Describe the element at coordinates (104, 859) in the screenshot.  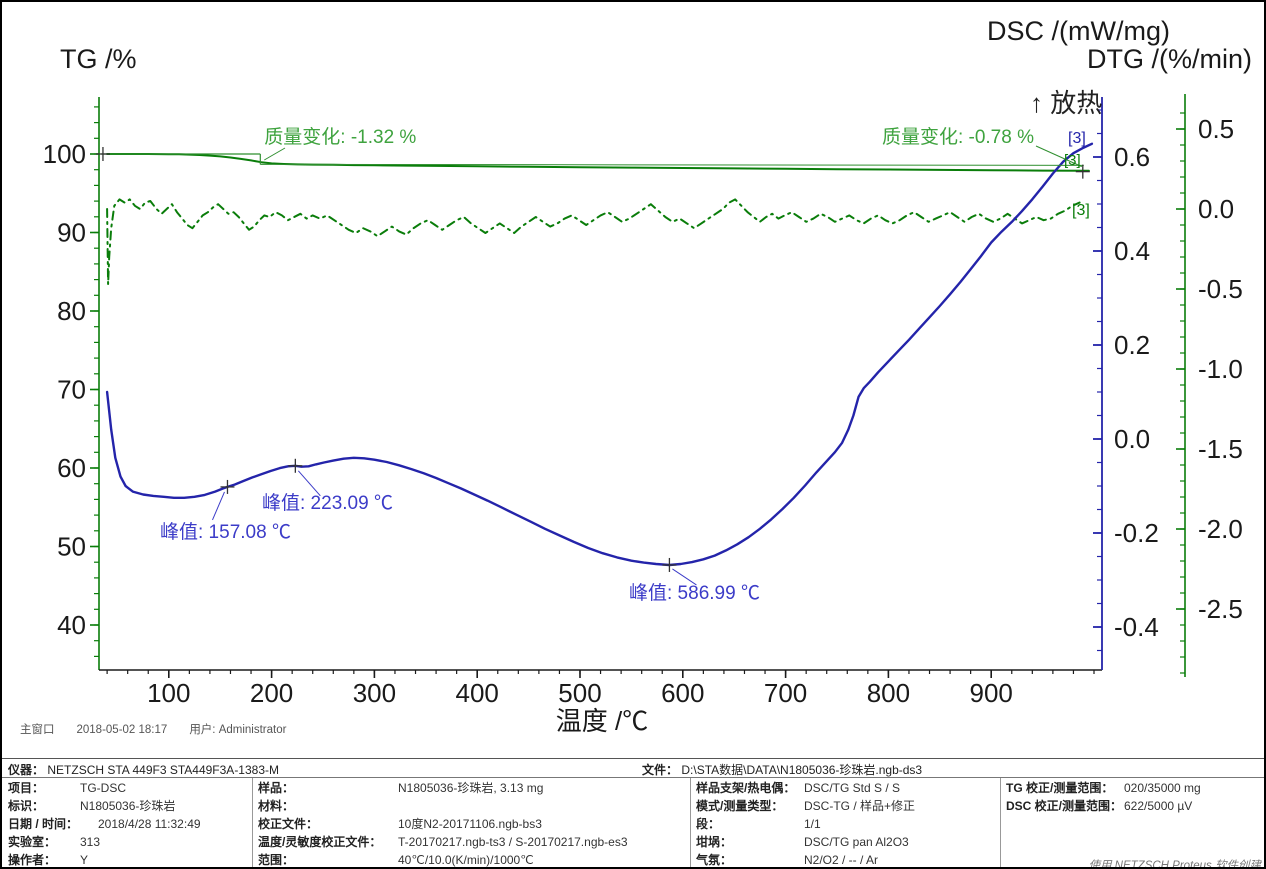
I see `table-row: 操作者： Y` at that location.